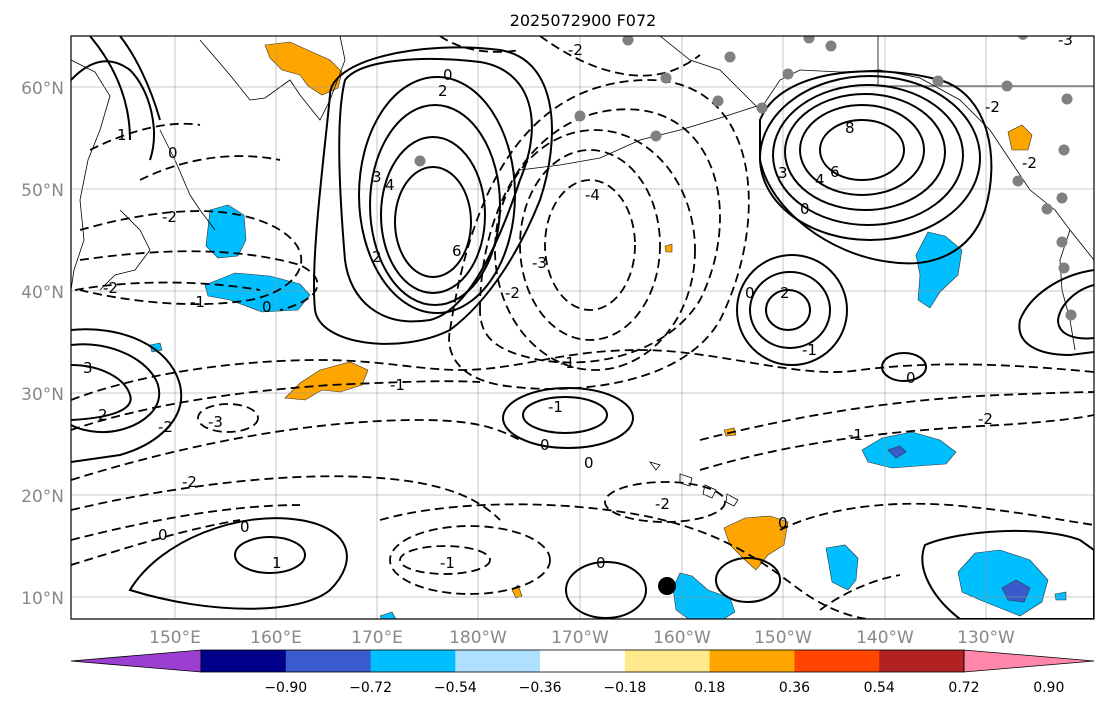 This screenshot has height=712, width=1105. Describe the element at coordinates (88, 368) in the screenshot. I see `contour-label-30: 3` at that location.